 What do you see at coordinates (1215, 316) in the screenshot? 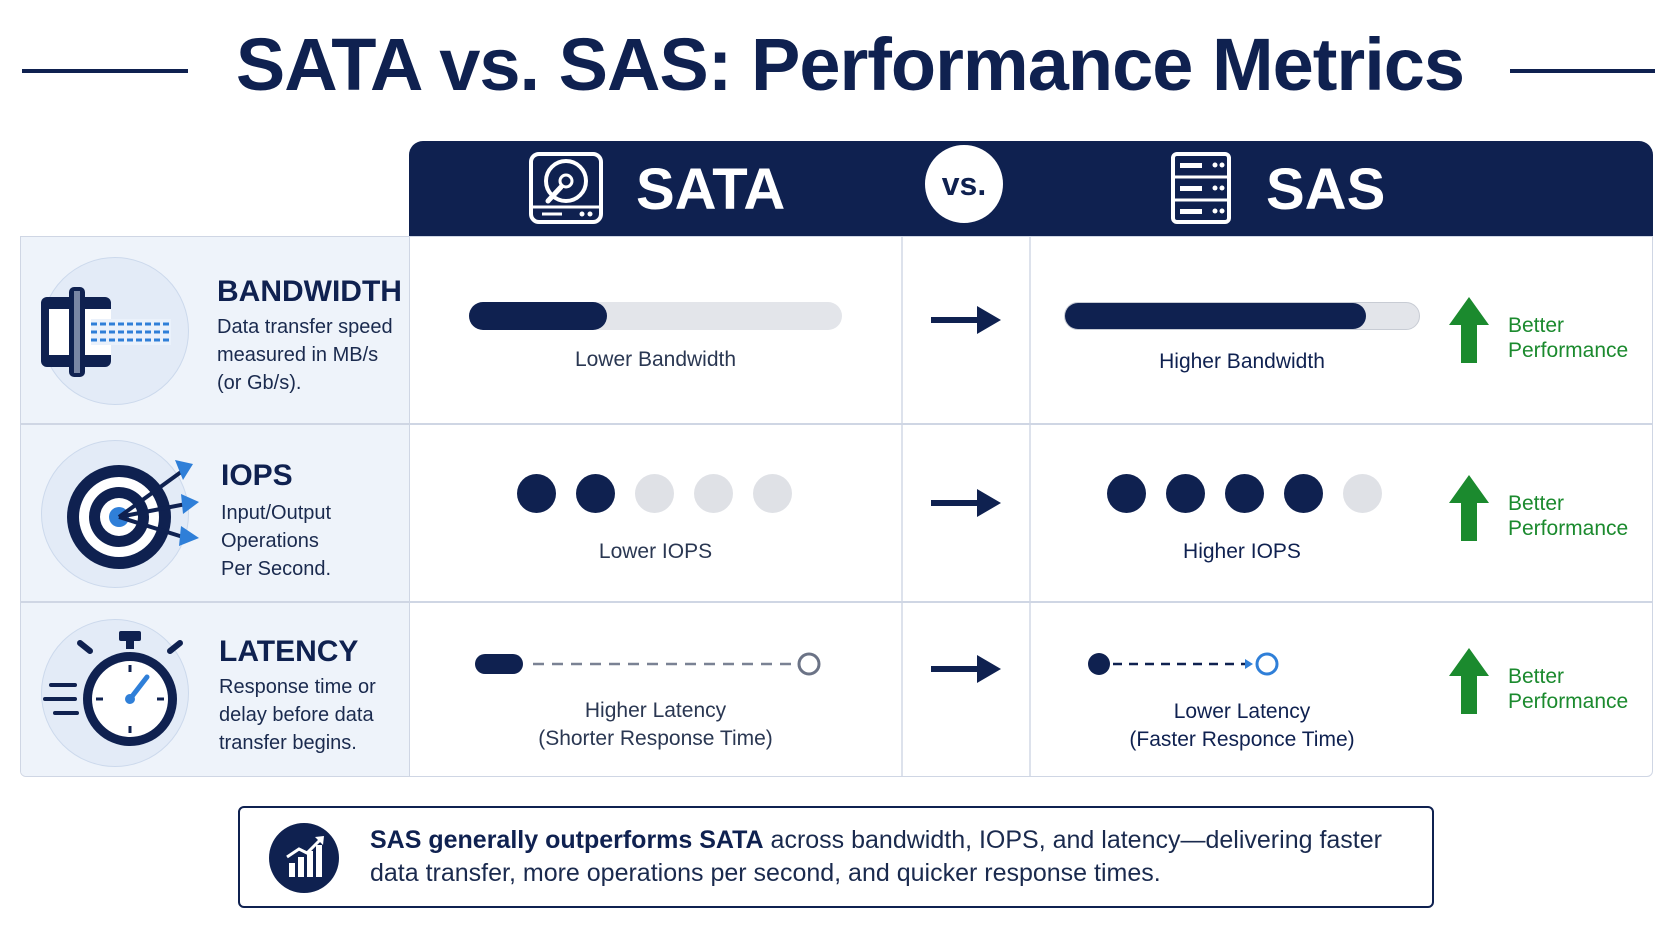
I see `sas-bandwidth-bar-fill` at bounding box center [1215, 316].